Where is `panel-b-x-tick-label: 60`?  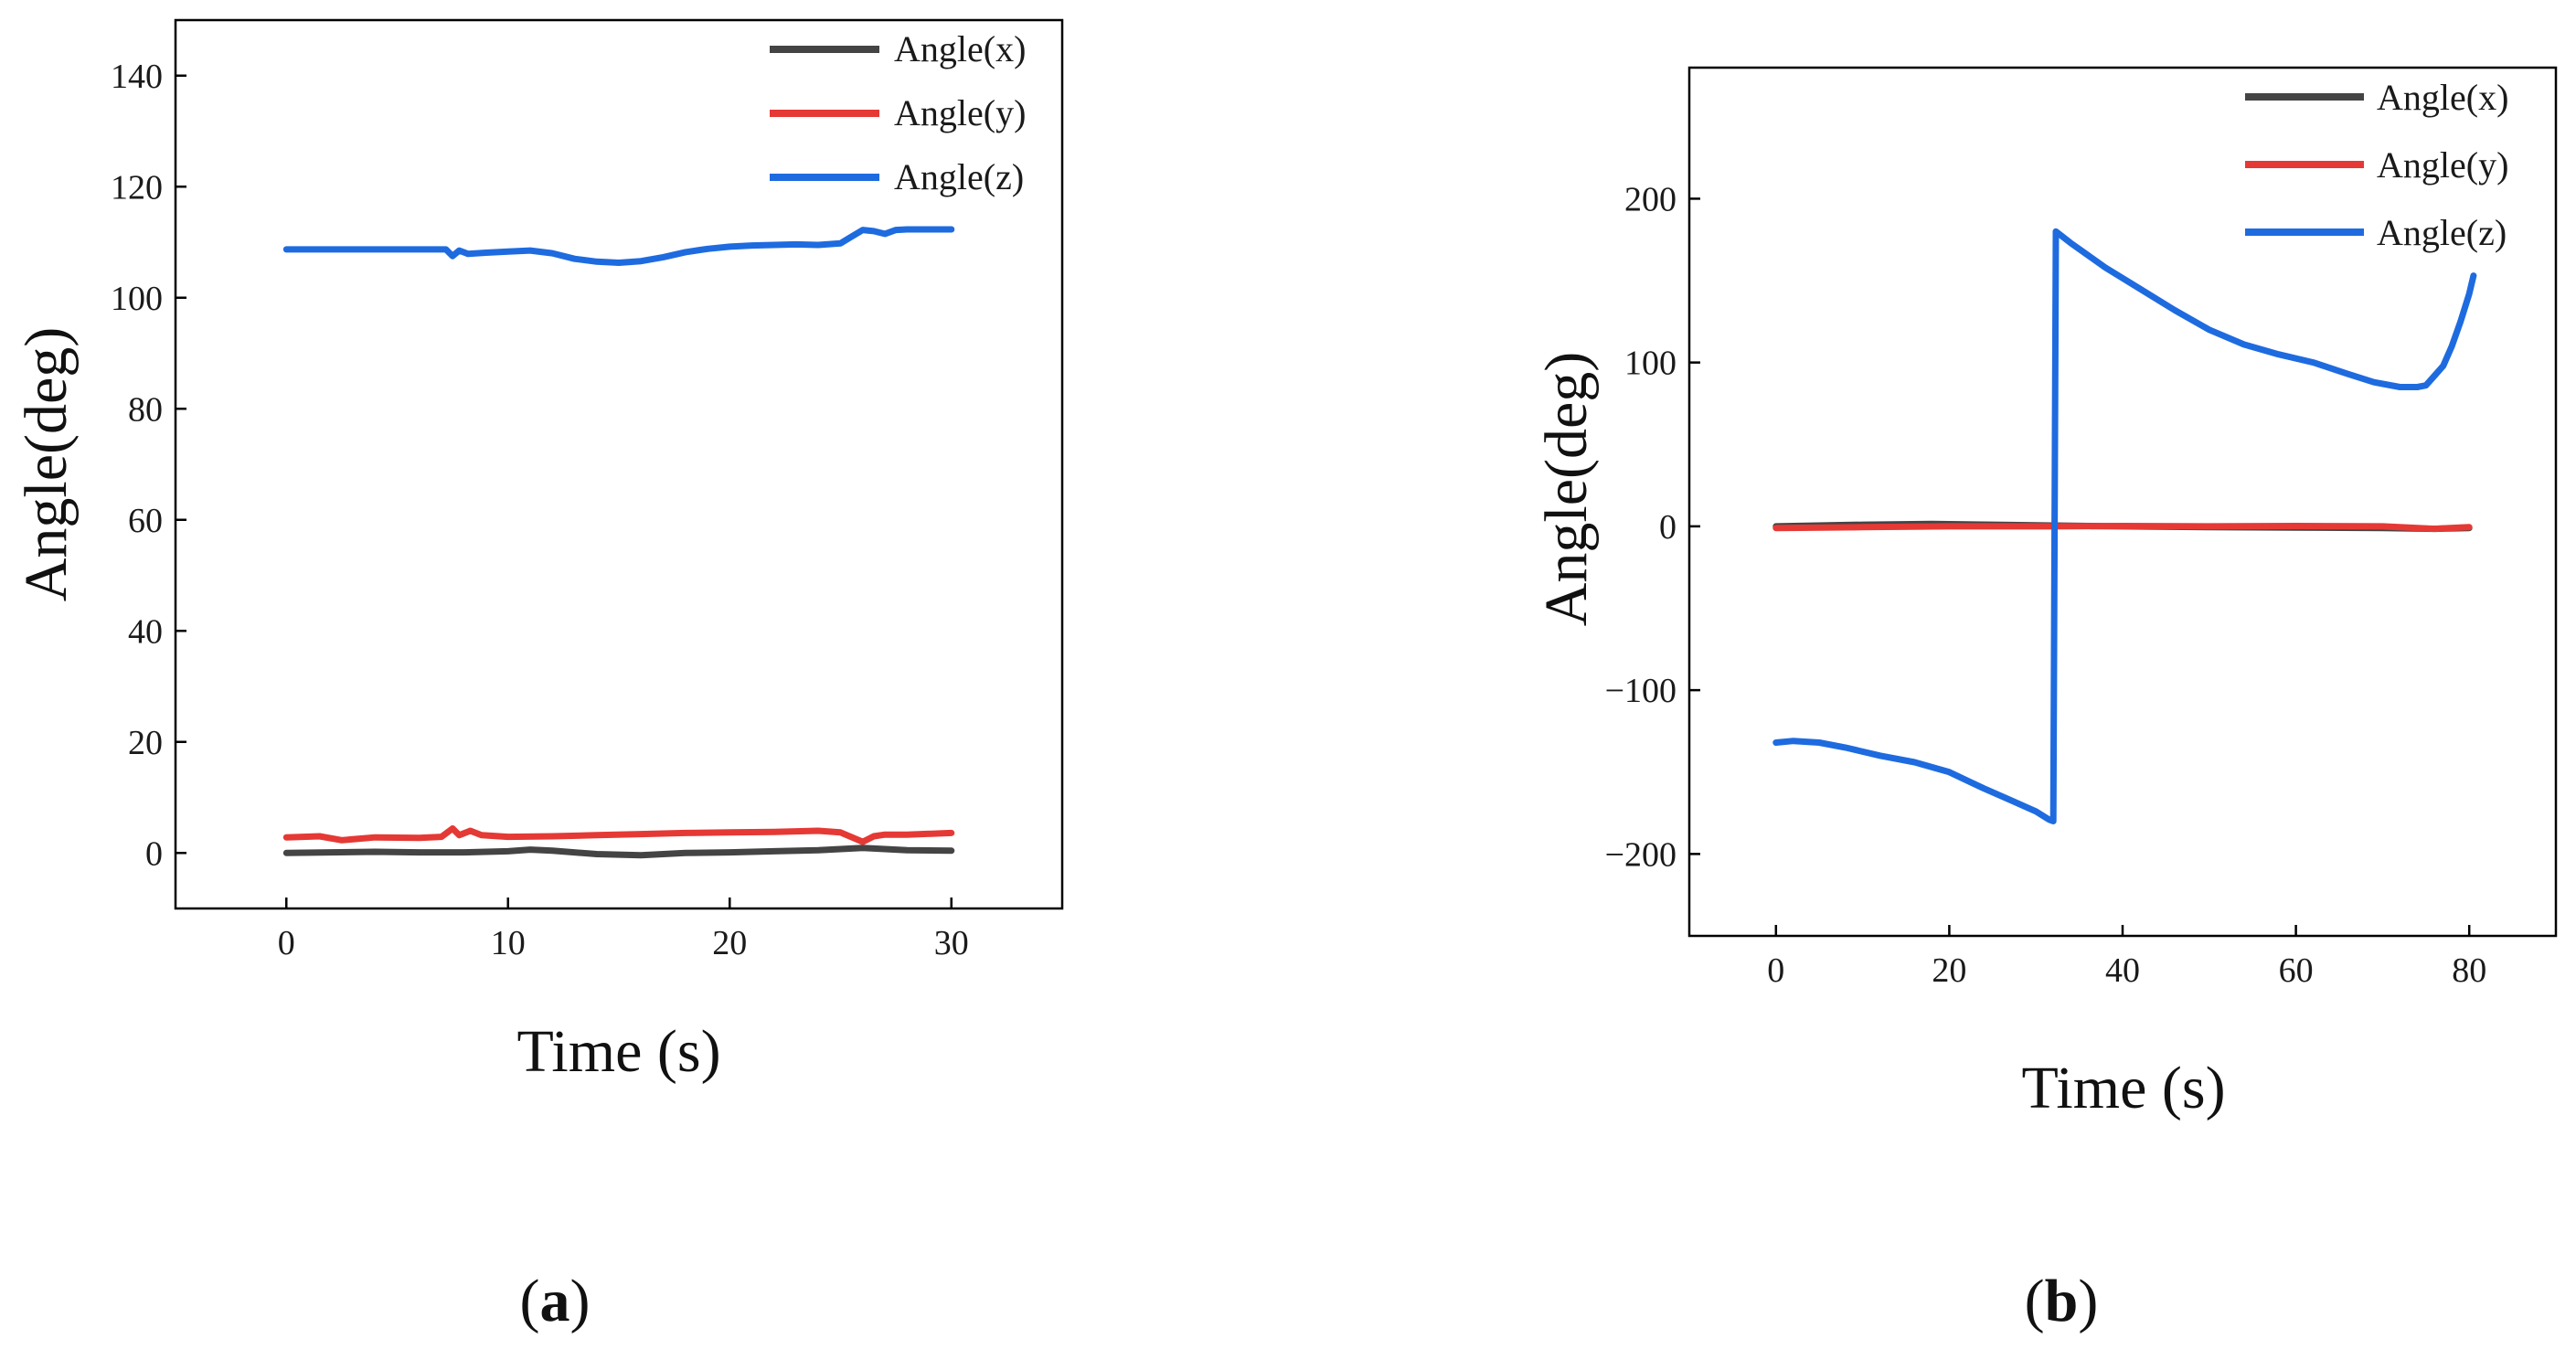
panel-b-x-tick-label: 60 is located at coordinates (2296, 970).